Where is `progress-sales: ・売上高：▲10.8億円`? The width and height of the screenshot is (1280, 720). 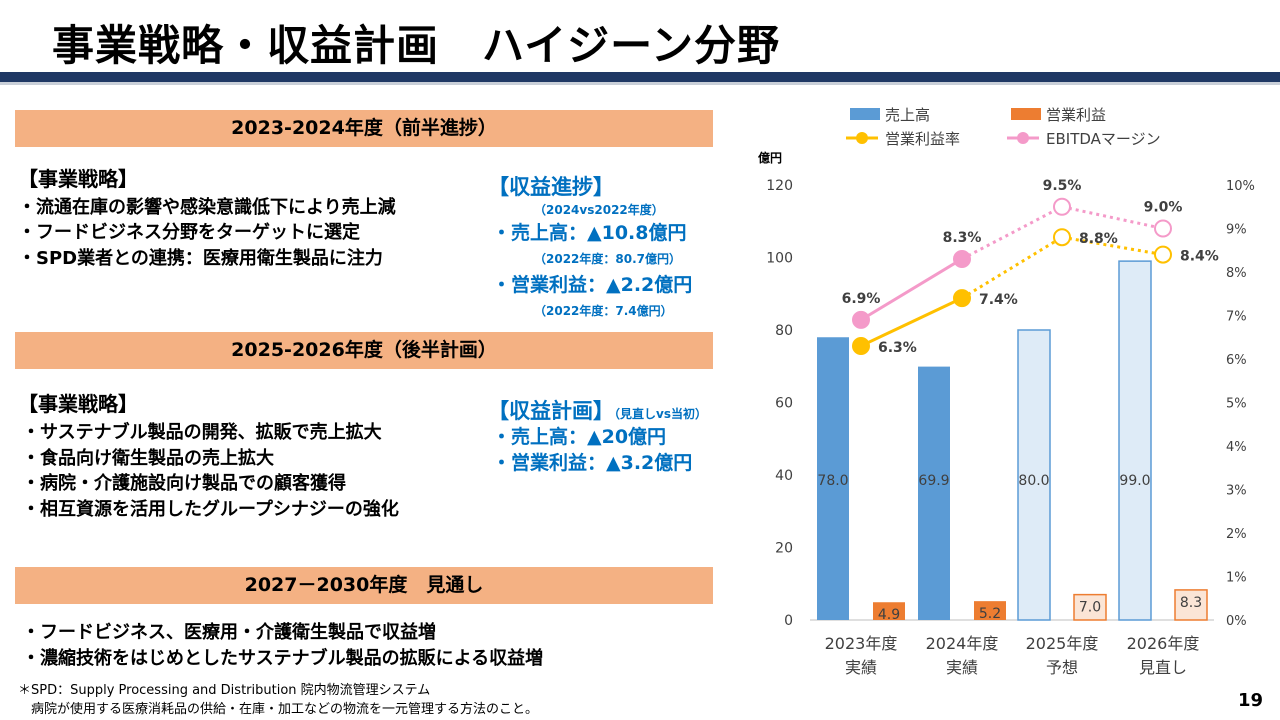 progress-sales: ・売上高：▲10.8億円 is located at coordinates (589, 233).